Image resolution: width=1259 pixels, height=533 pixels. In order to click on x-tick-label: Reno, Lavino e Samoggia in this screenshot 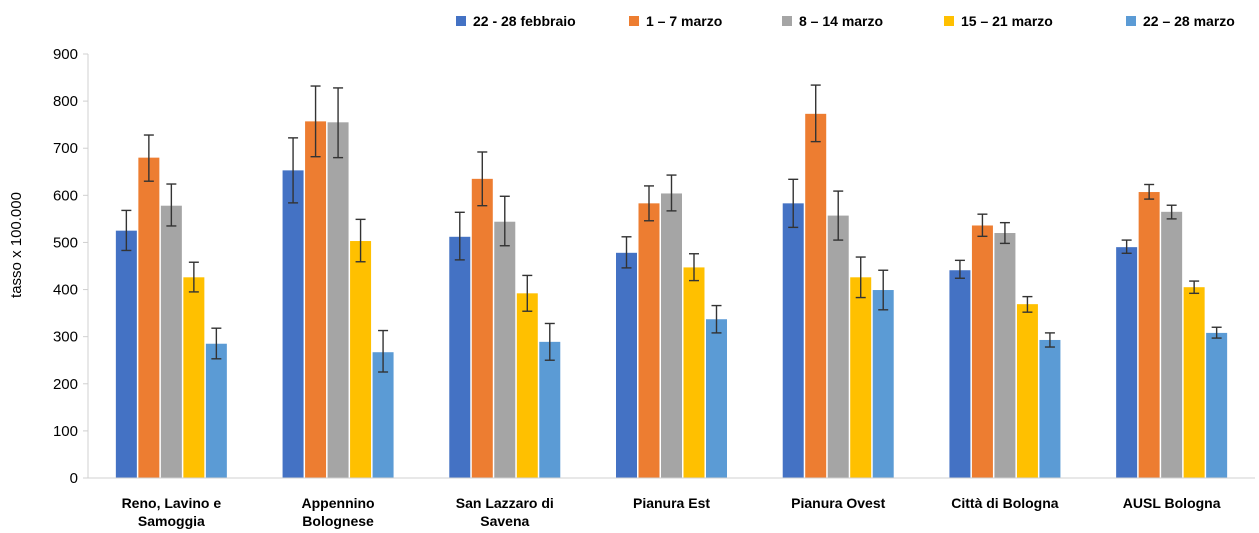, I will do `click(172, 512)`.